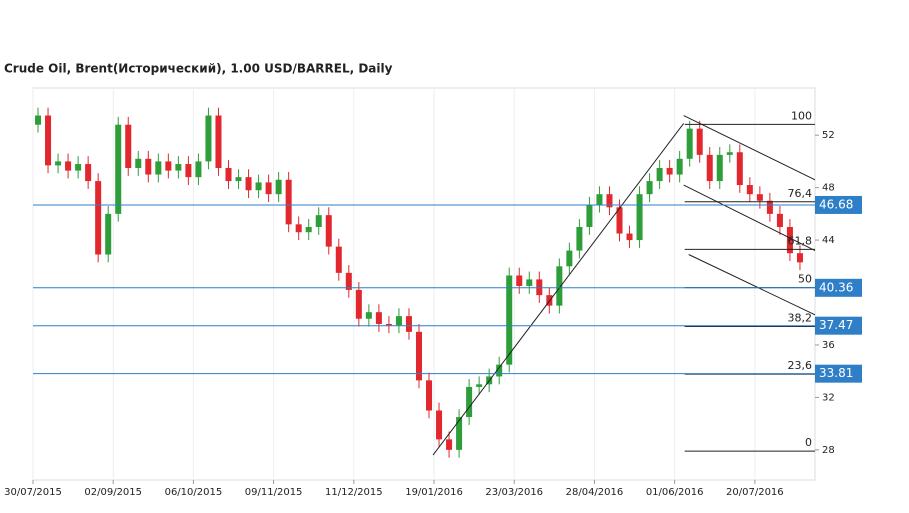  What do you see at coordinates (113, 492) in the screenshot?
I see `x-tick-label: 02/09/2015` at bounding box center [113, 492].